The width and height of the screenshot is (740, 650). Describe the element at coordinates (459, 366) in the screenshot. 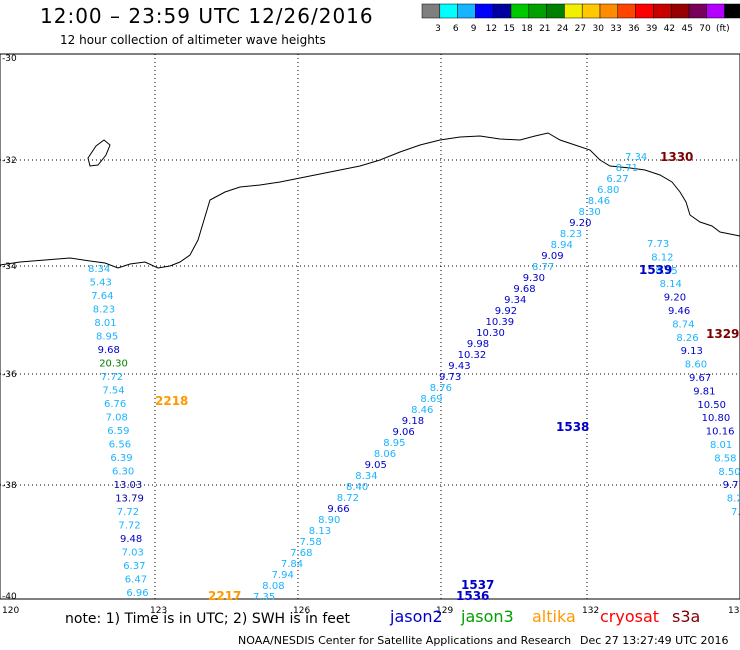

I see `wave-height-value: 9.43` at that location.